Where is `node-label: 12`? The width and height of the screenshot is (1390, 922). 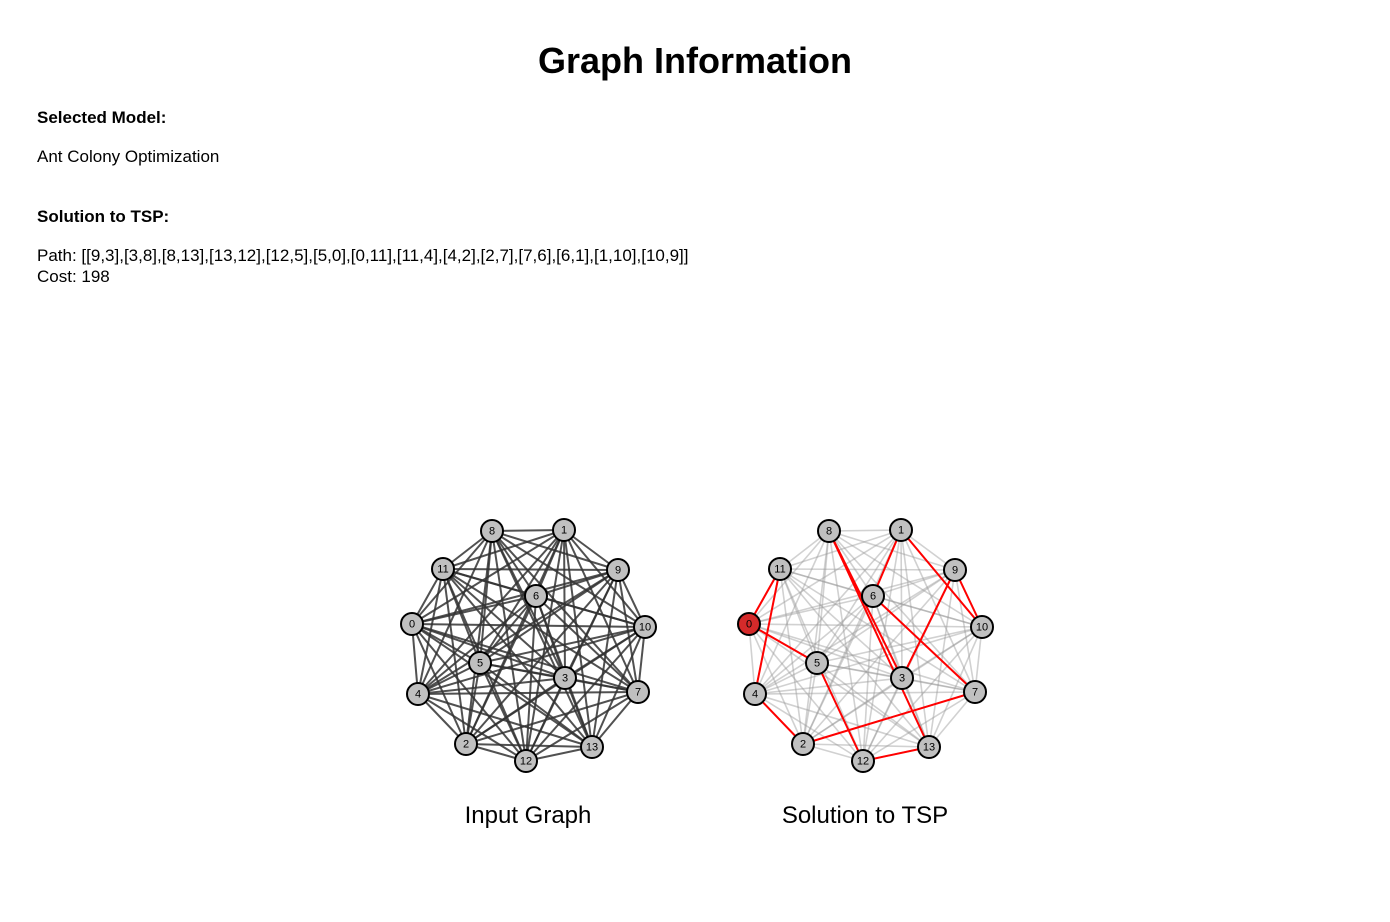
node-label: 12 is located at coordinates (863, 762).